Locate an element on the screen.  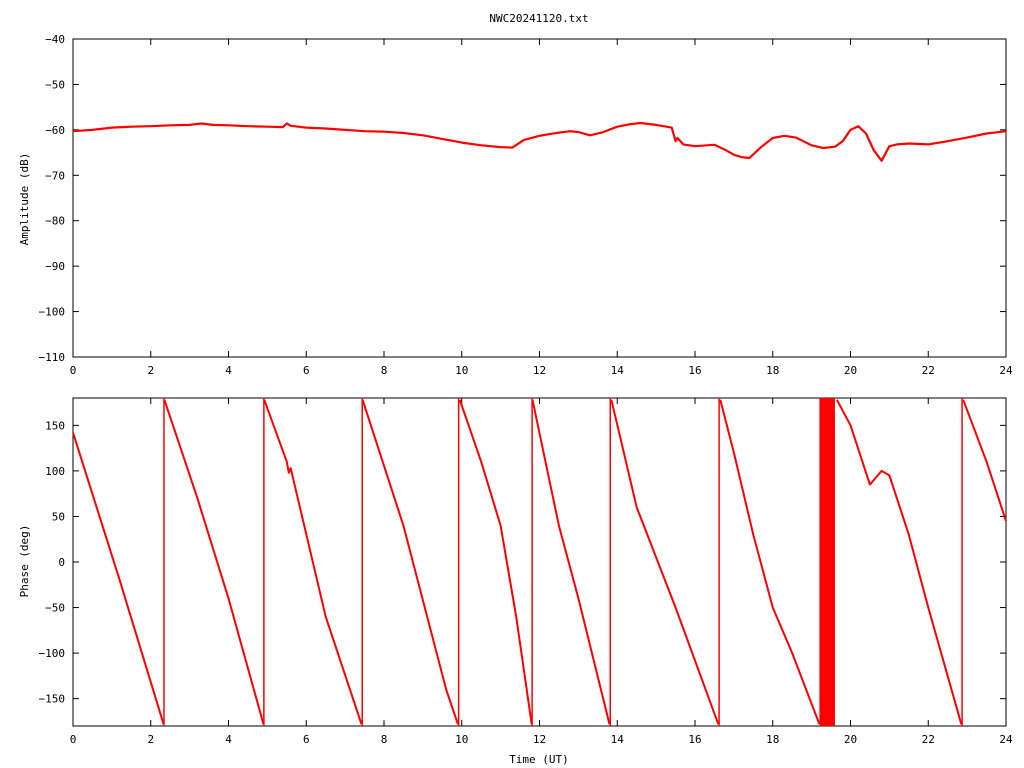
amplitude-x-tick-label: 10 is located at coordinates (461, 370).